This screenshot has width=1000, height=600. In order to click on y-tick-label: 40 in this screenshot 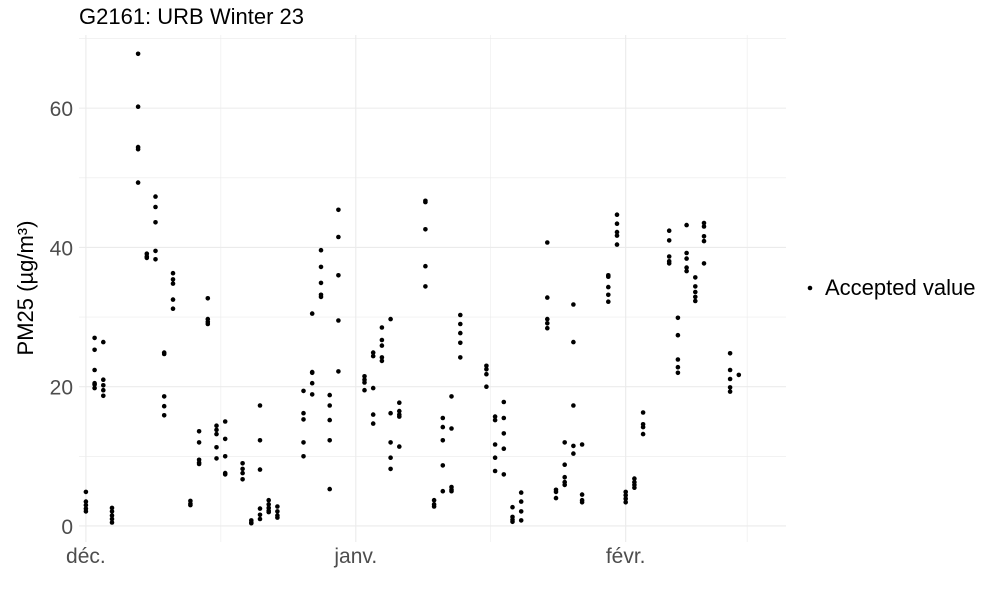, I will do `click(61, 248)`.